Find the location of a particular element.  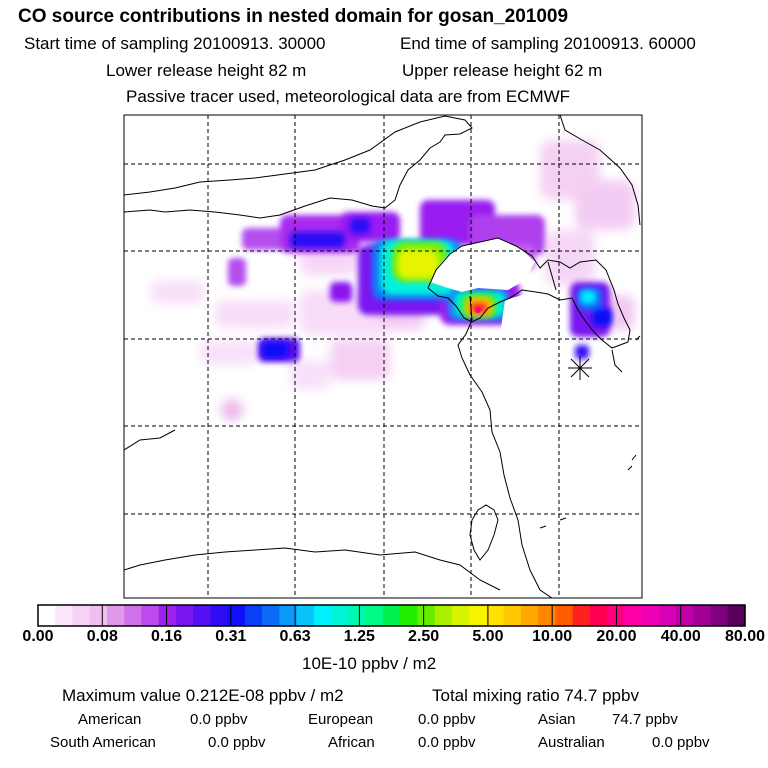

colorbar-tick-label: 0.16 is located at coordinates (166, 636).